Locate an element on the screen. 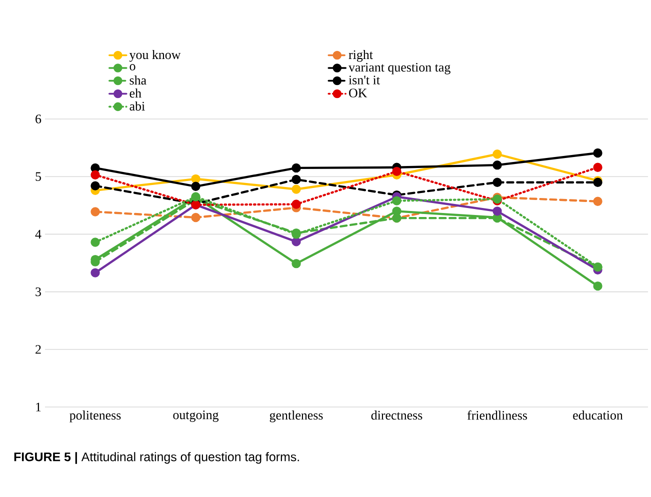  legend-label: you know is located at coordinates (155, 56).